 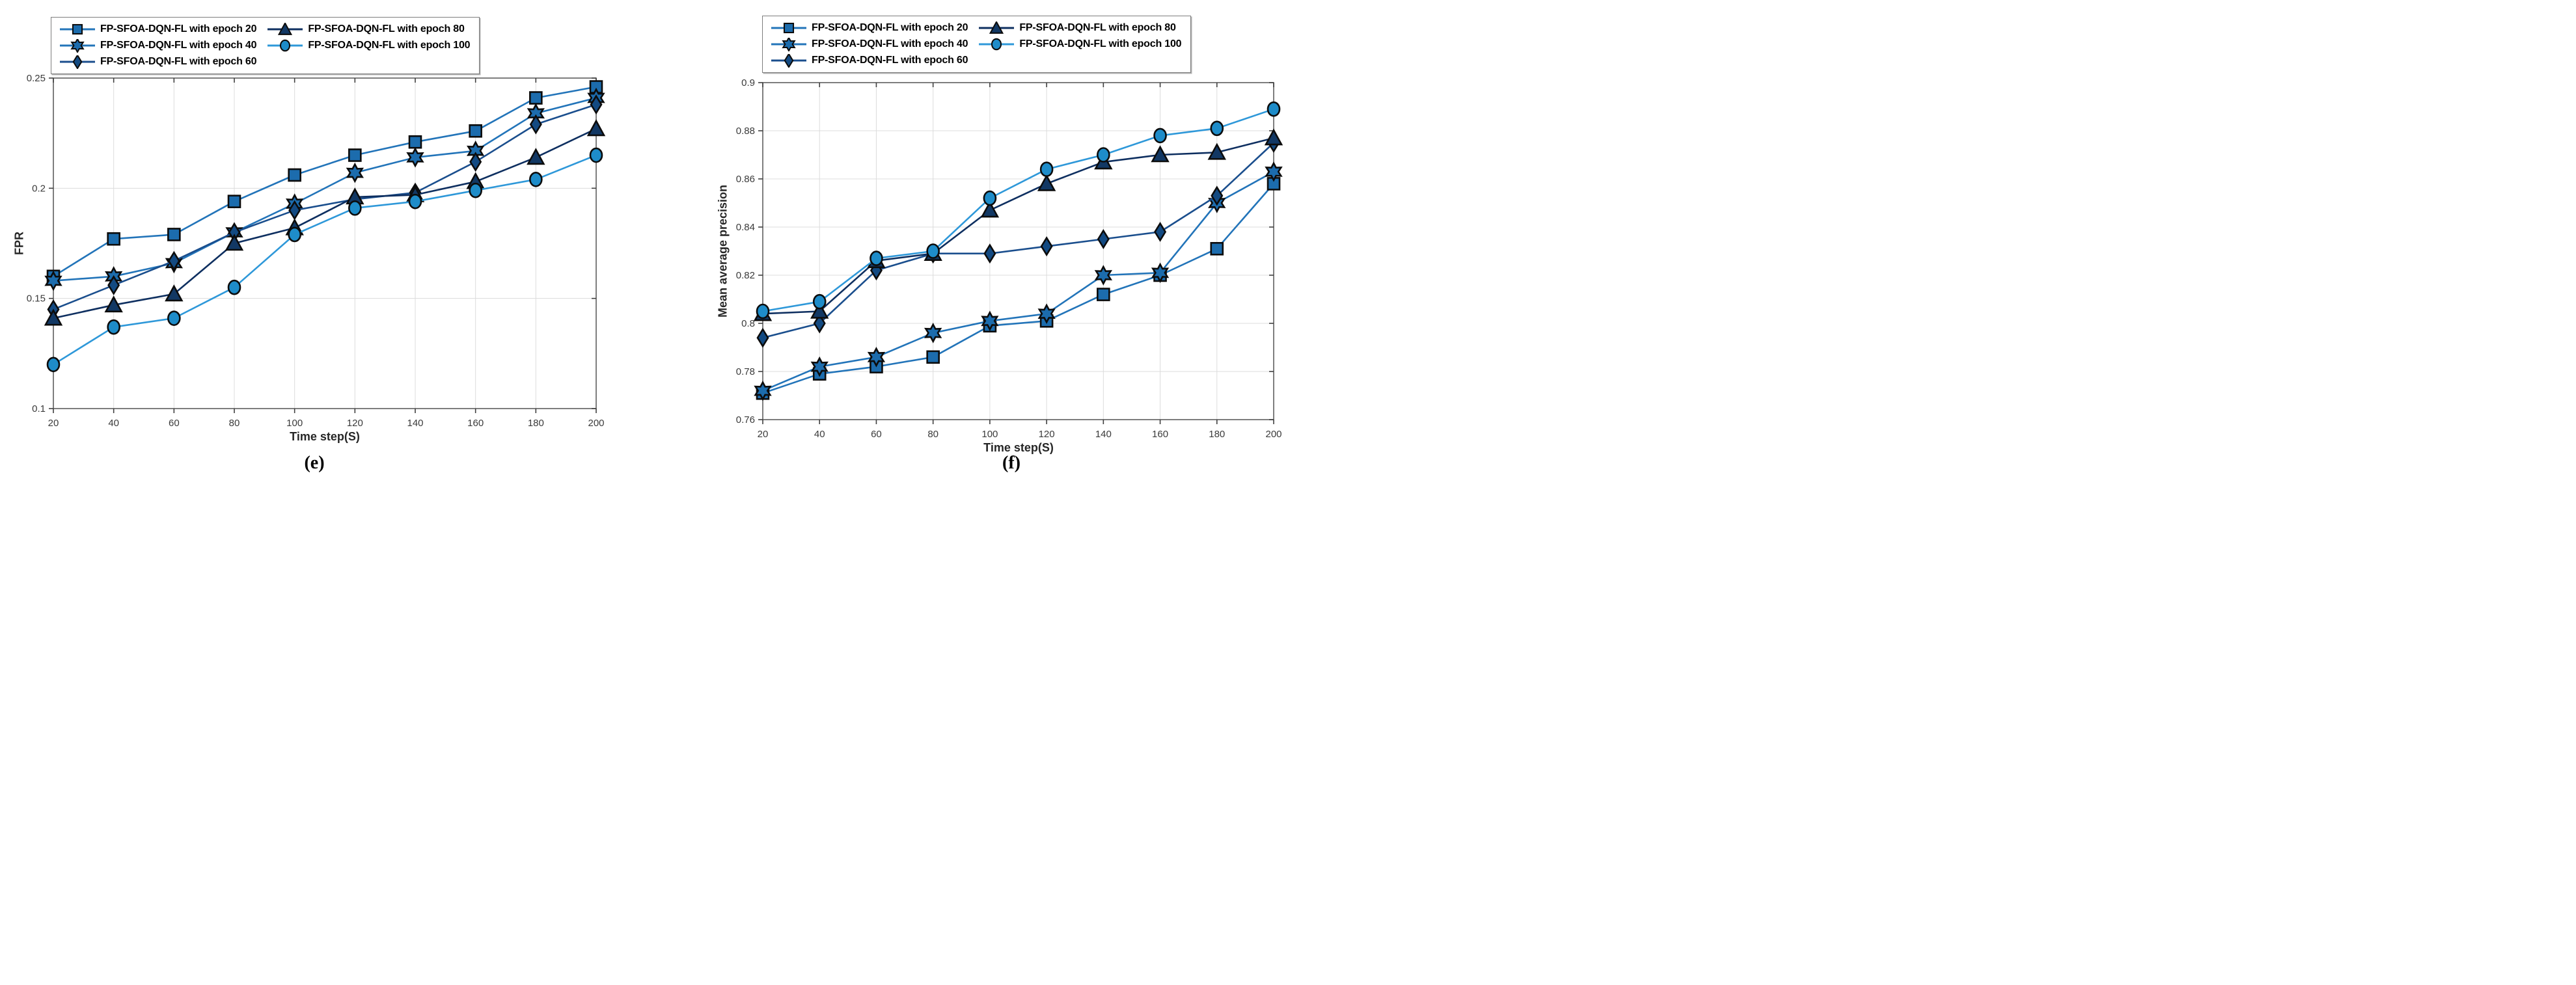 I want to click on y-tick-label: 0.78, so click(x=746, y=372).